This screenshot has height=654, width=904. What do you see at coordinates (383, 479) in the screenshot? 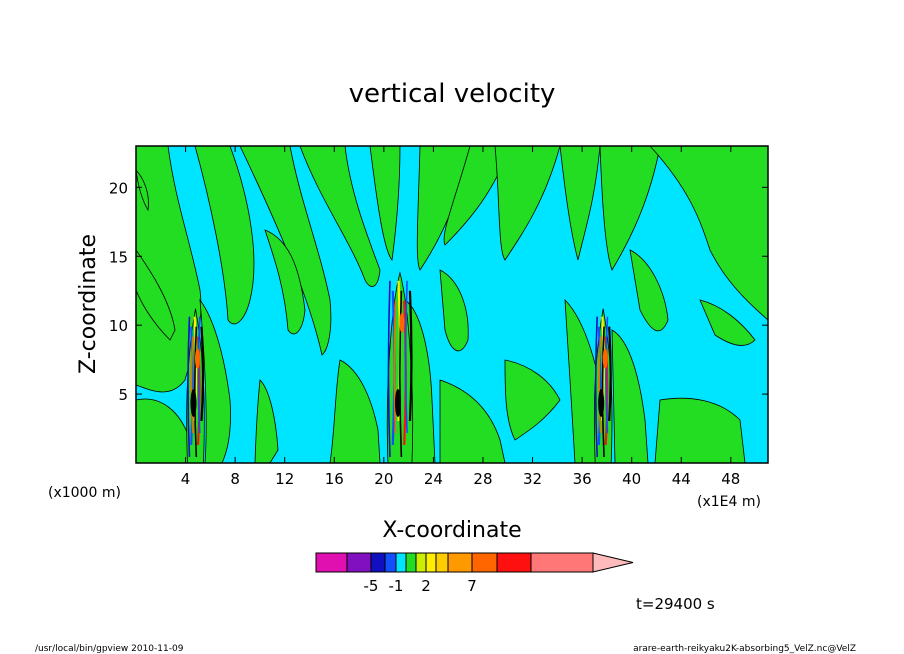
I see `x-tick-label: 20` at bounding box center [383, 479].